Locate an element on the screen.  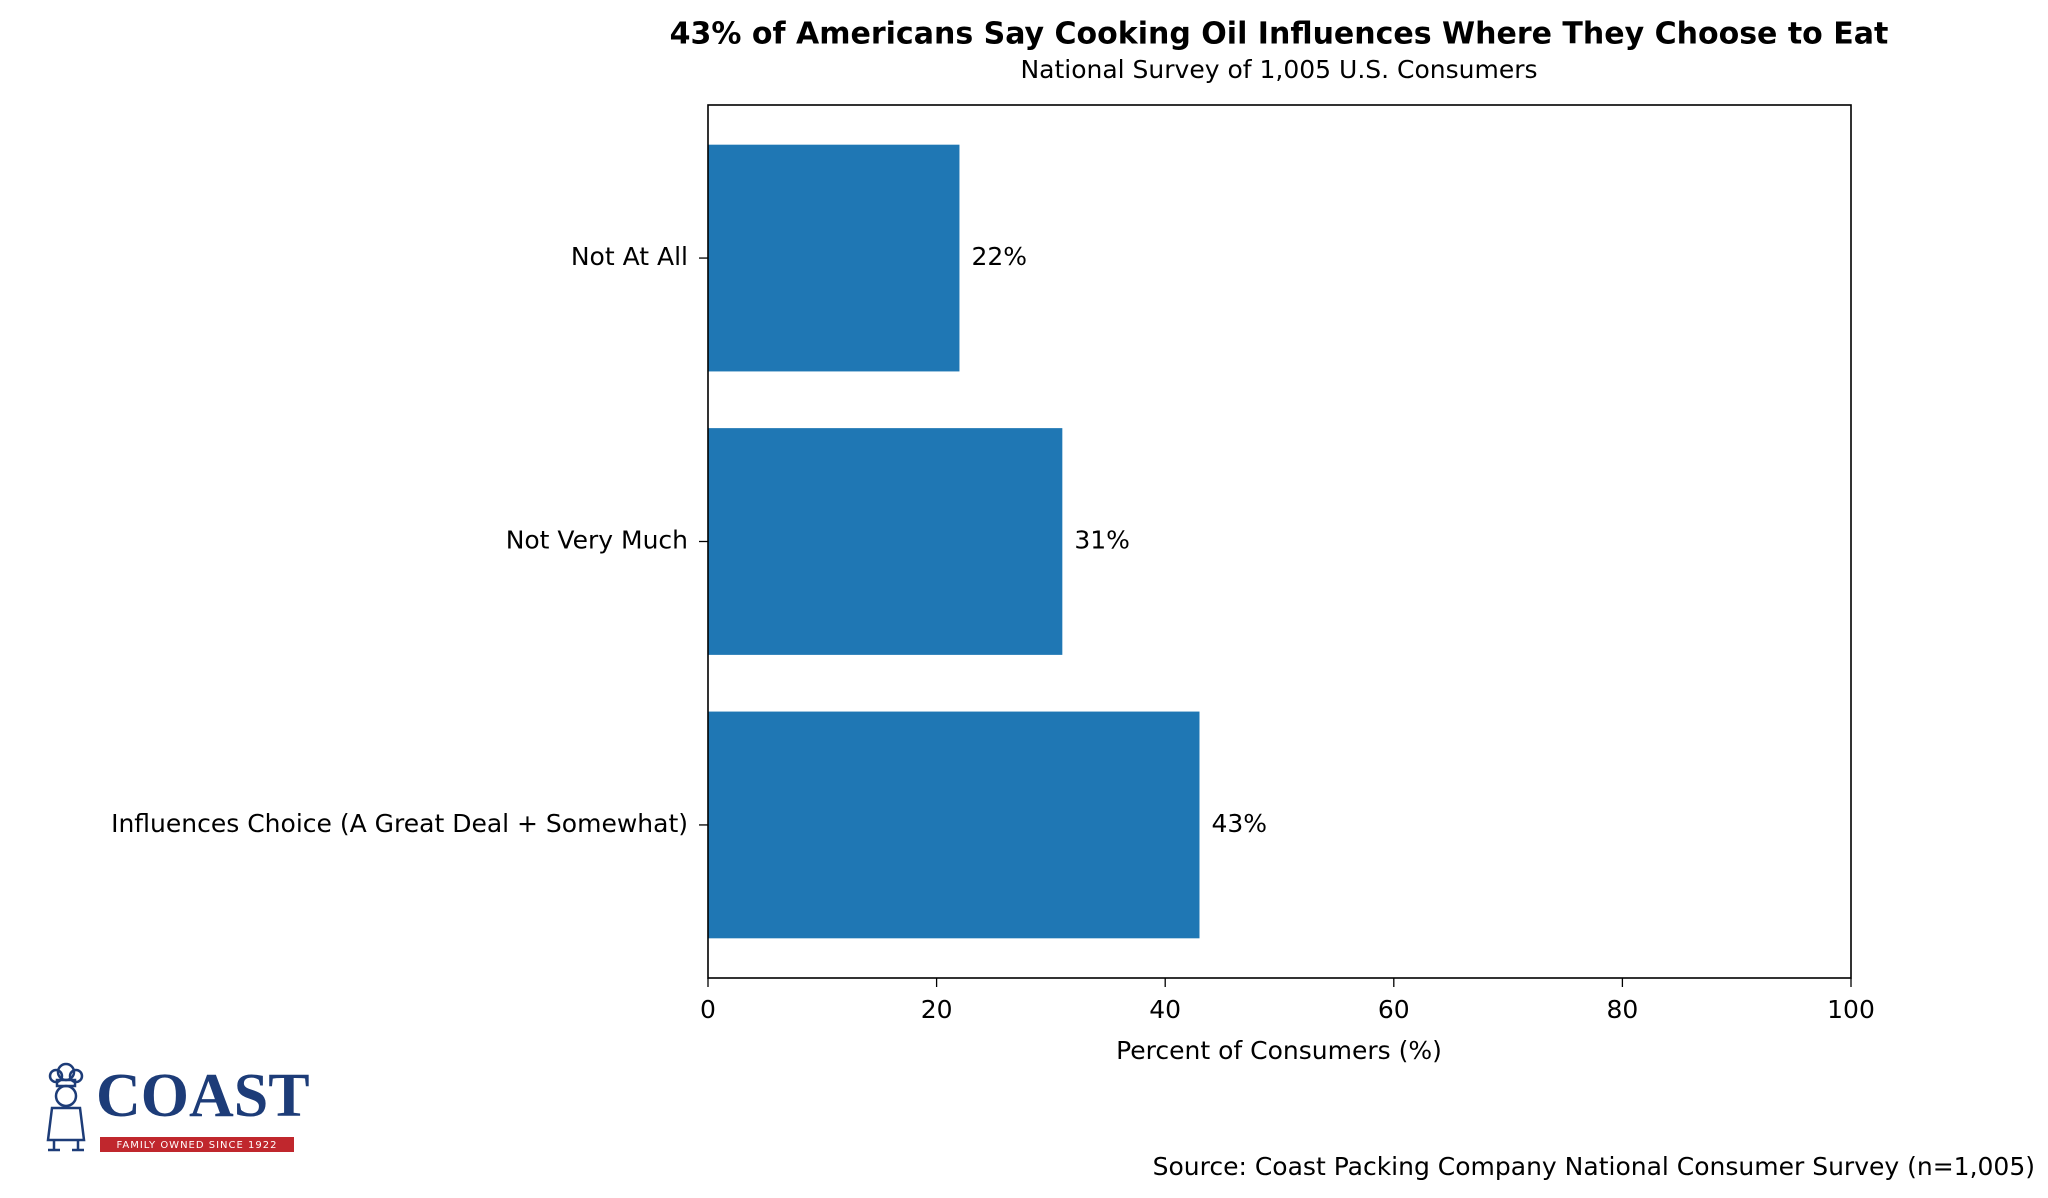
logo-band is located at coordinates (197, 1144).